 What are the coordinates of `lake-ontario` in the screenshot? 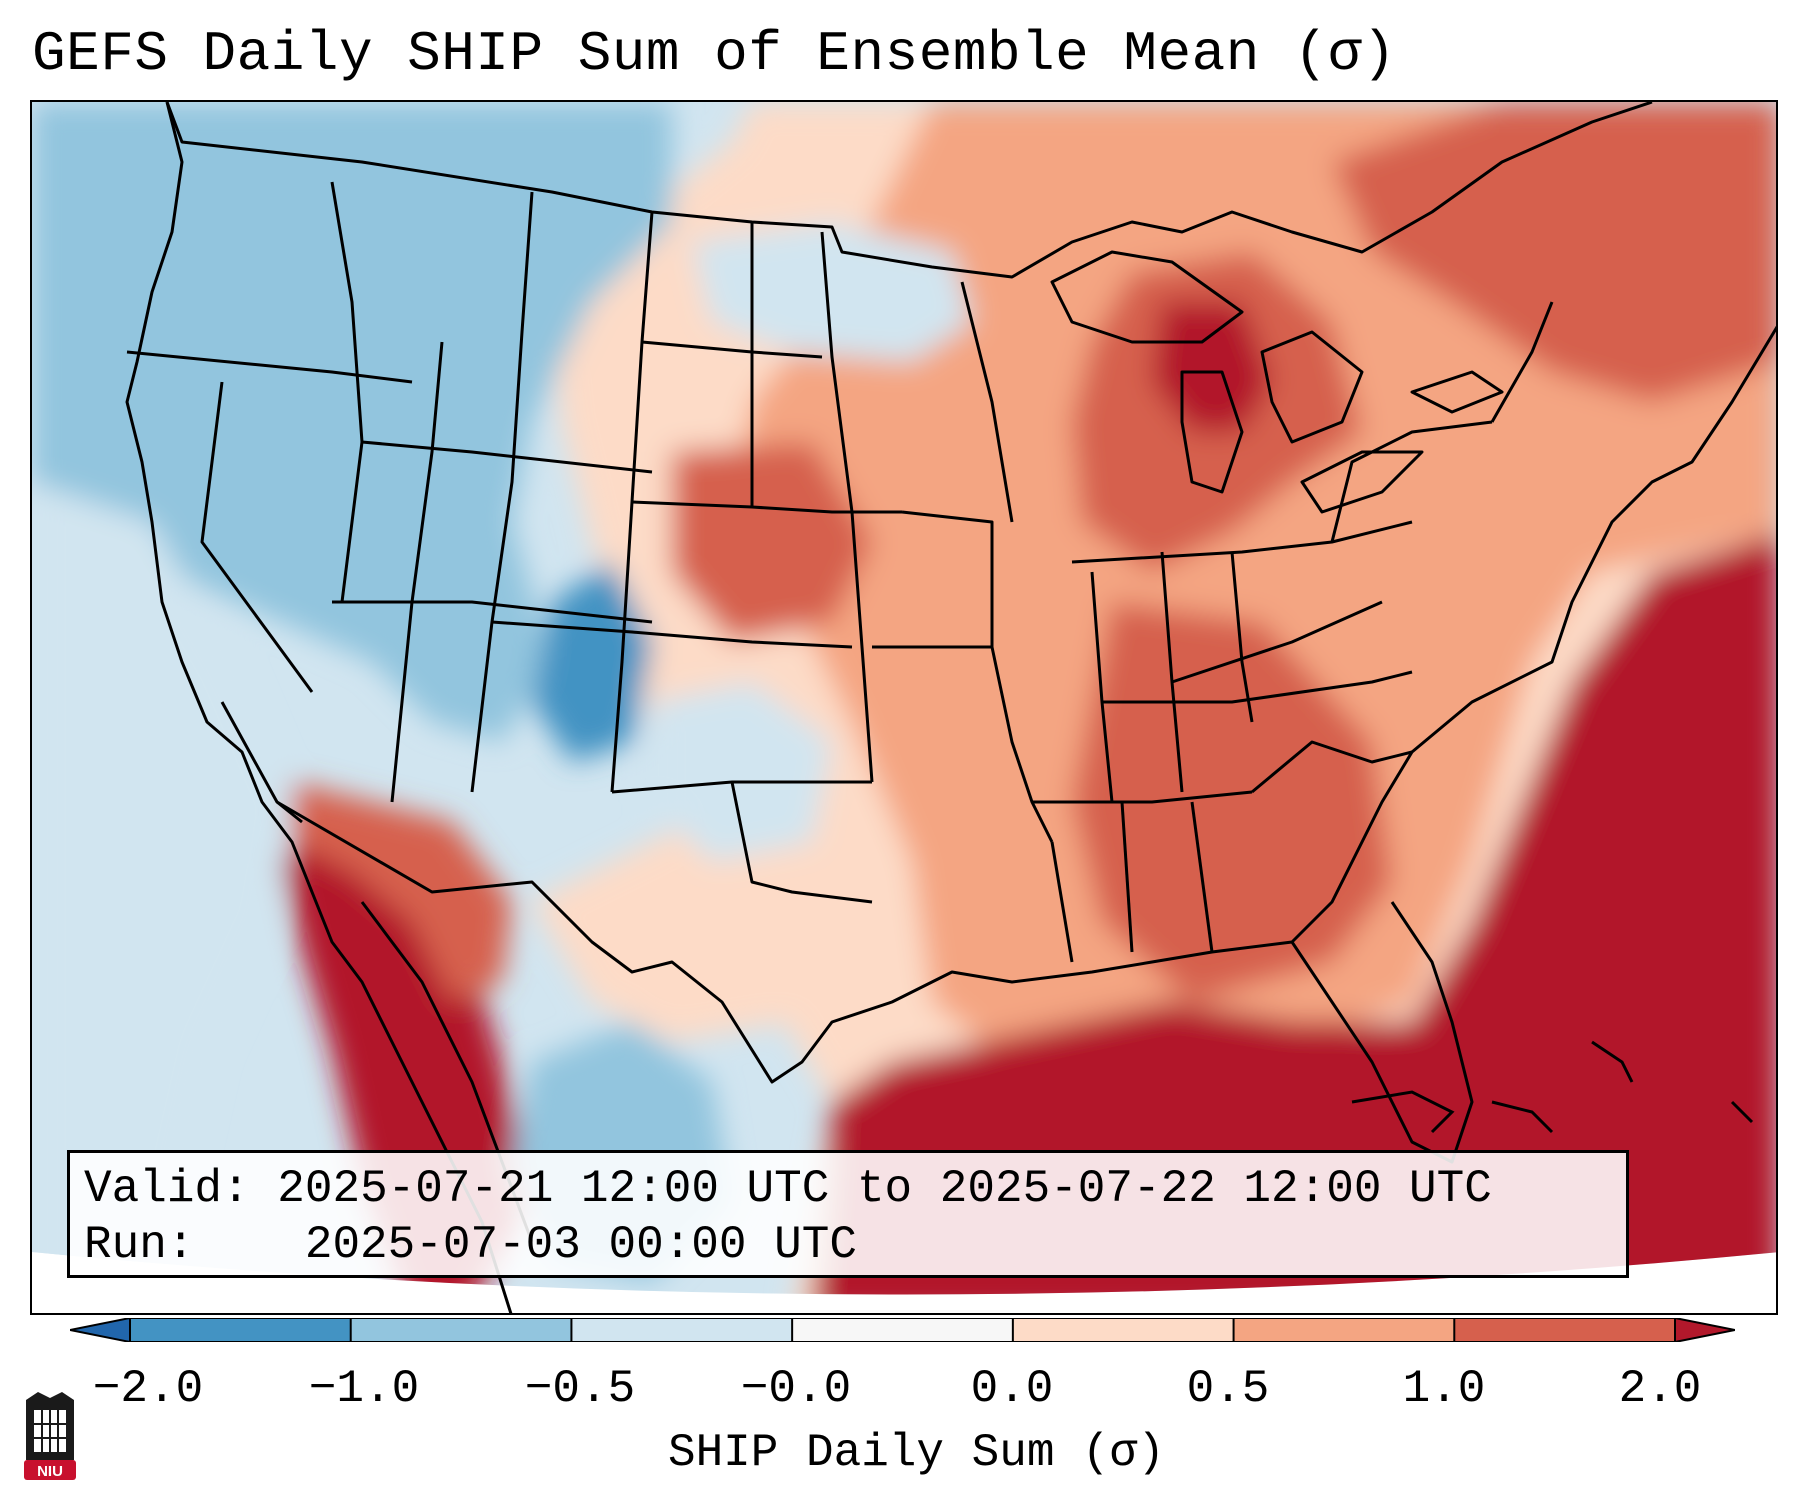 It's located at (1457, 392).